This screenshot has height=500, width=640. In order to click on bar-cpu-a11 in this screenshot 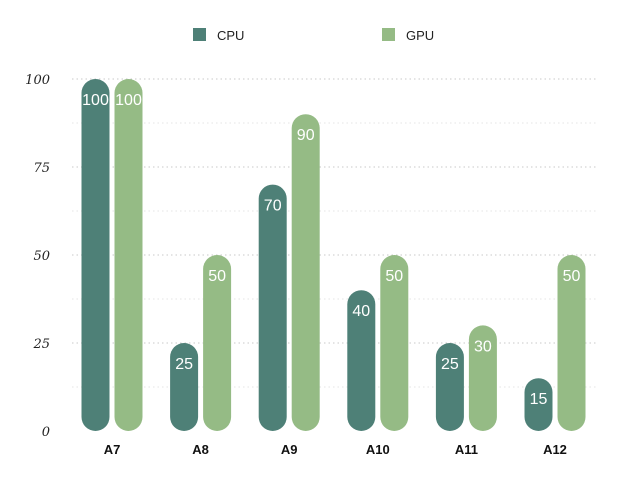, I will do `click(449, 387)`.